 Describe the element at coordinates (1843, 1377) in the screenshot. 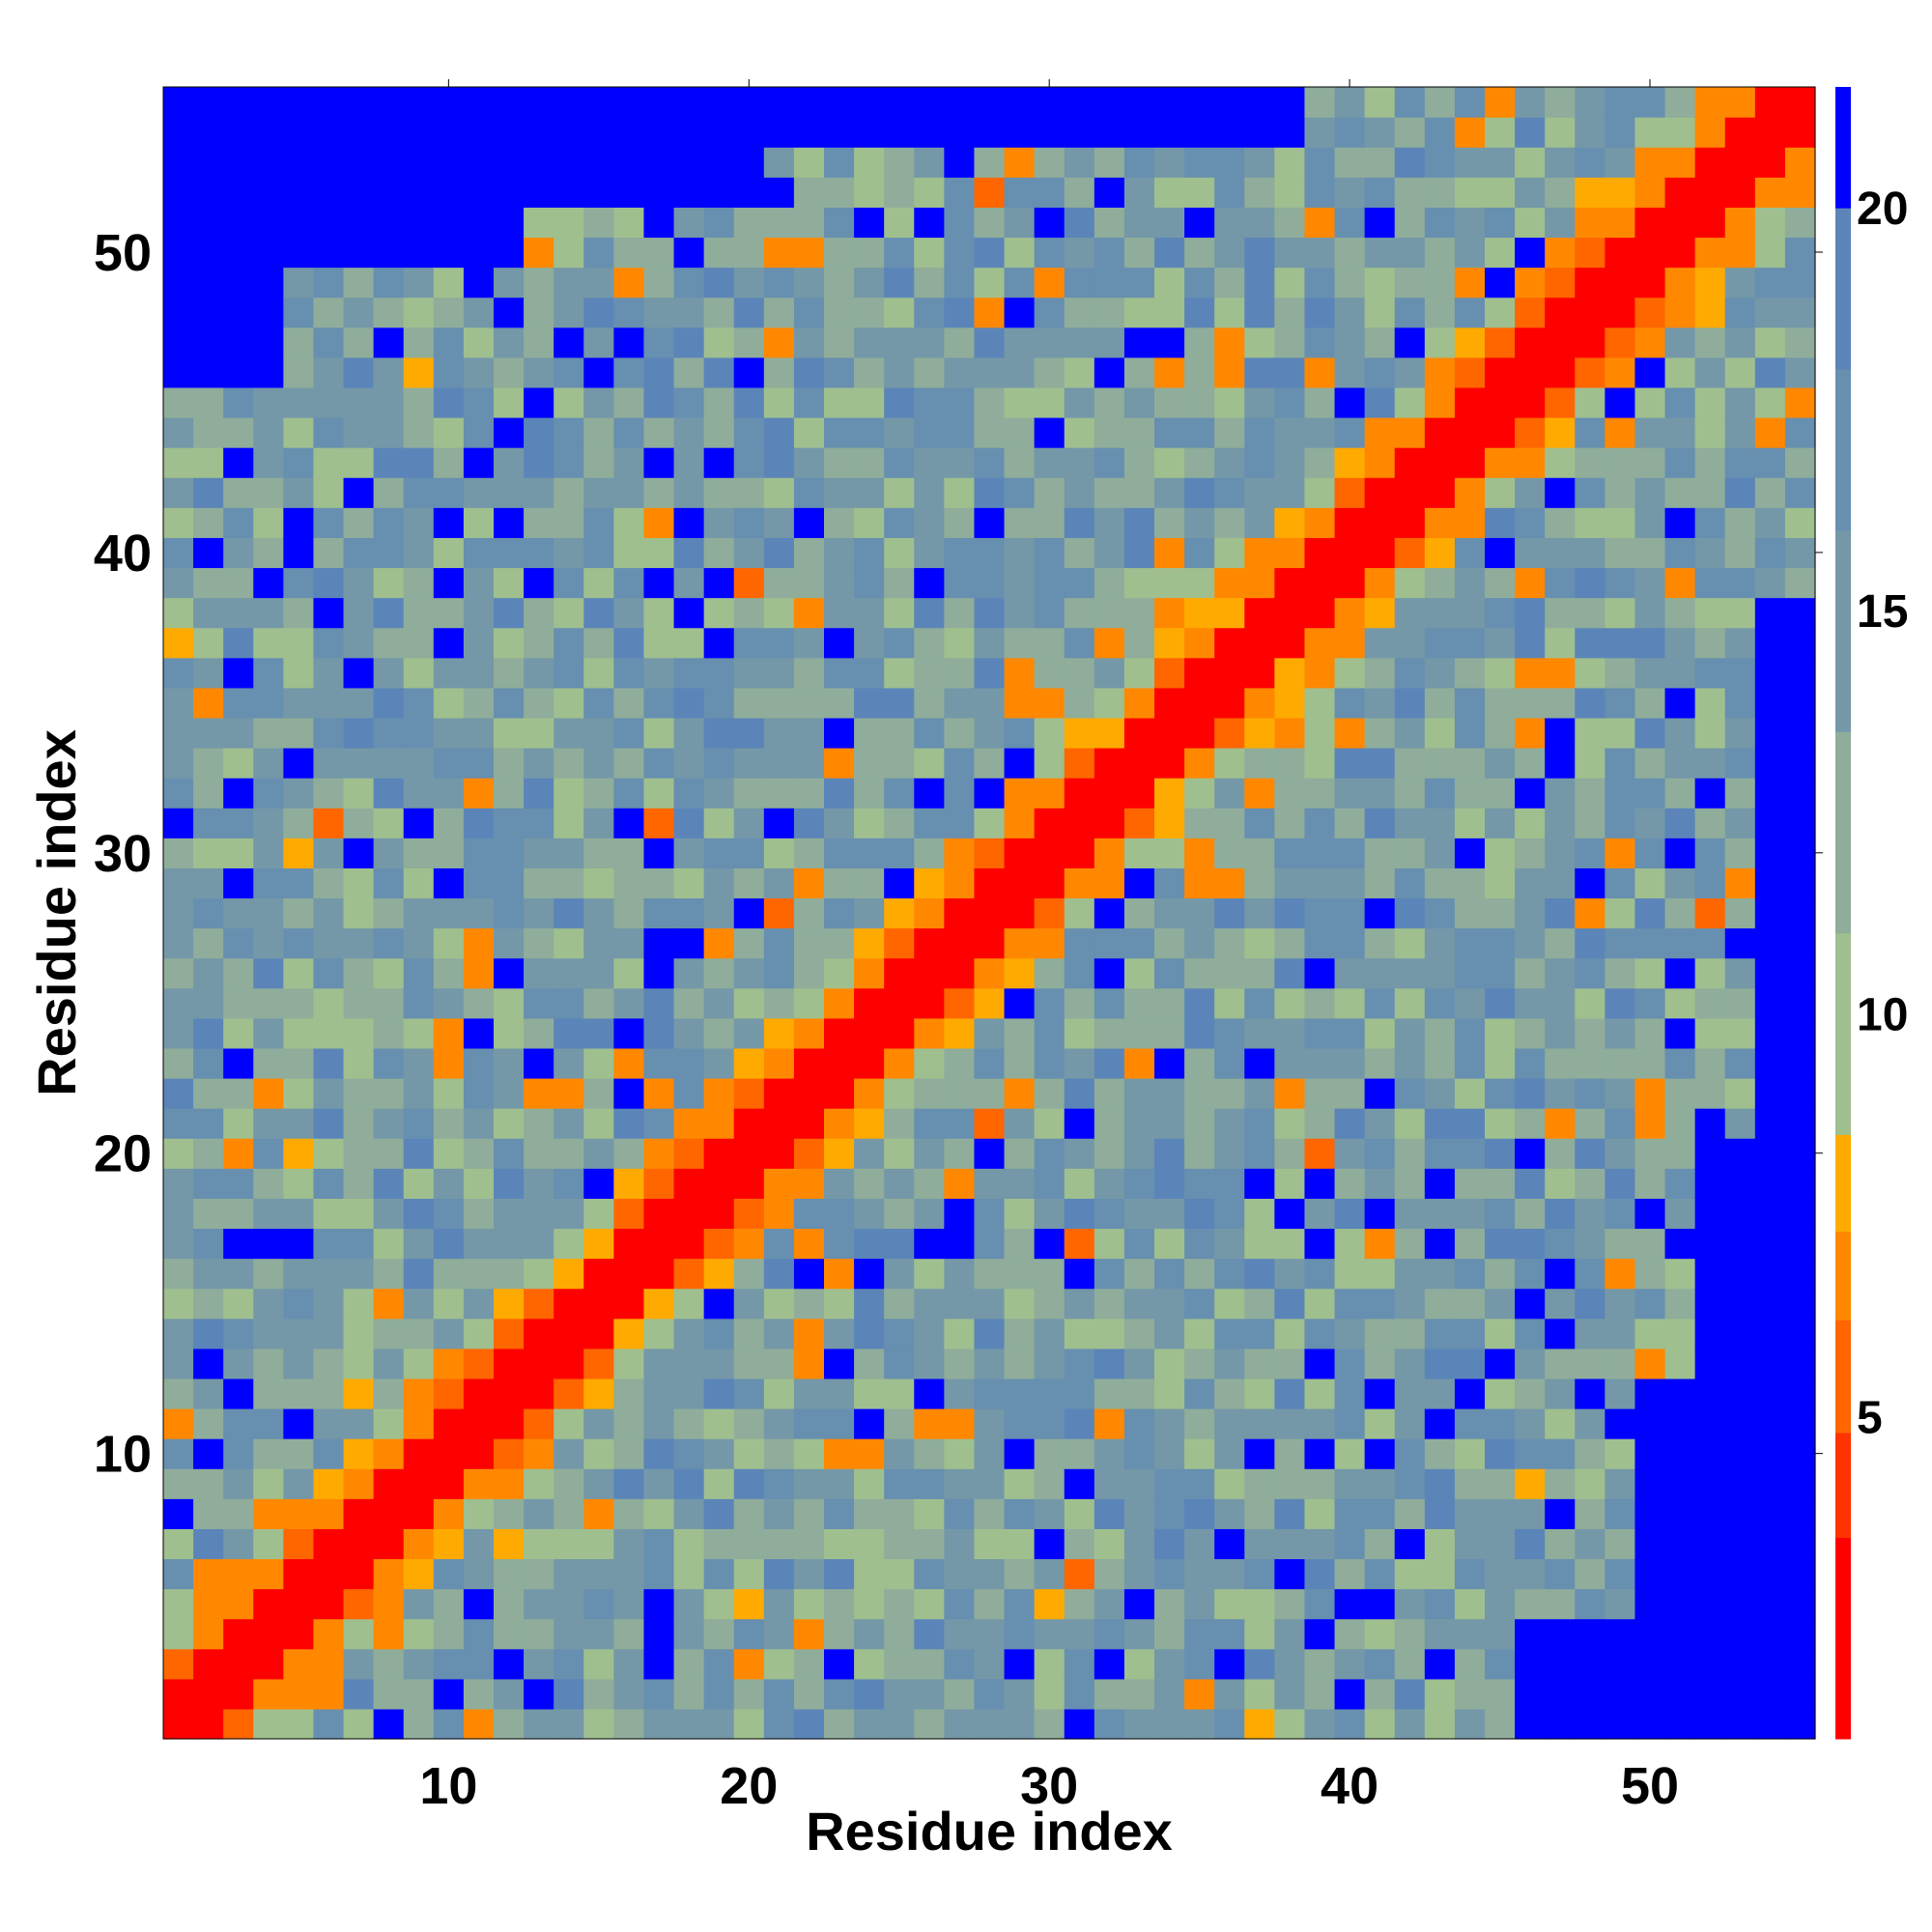

I see `colorbar-segment` at that location.